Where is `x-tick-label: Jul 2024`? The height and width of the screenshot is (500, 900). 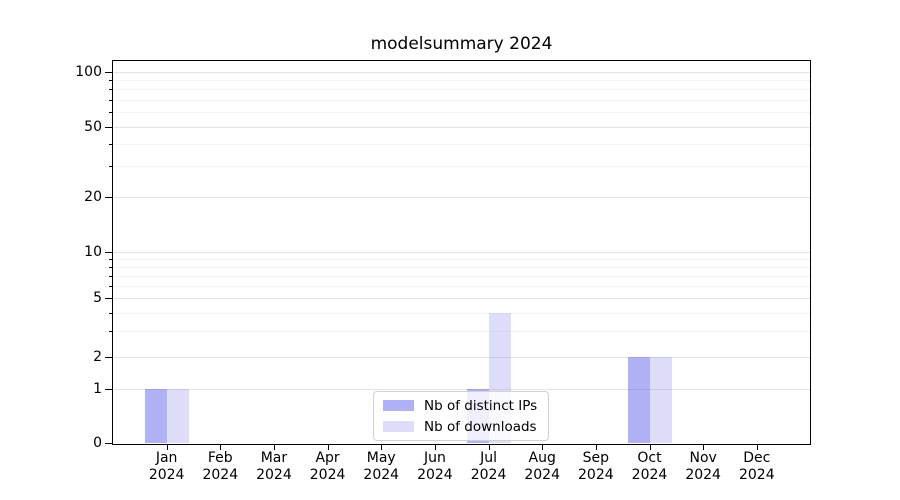 x-tick-label: Jul 2024 is located at coordinates (489, 467).